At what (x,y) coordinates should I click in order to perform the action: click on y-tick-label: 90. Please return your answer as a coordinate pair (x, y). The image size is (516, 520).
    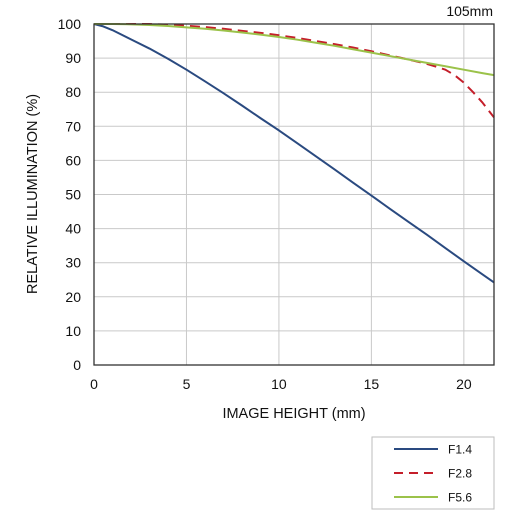
    Looking at the image, I should click on (73, 58).